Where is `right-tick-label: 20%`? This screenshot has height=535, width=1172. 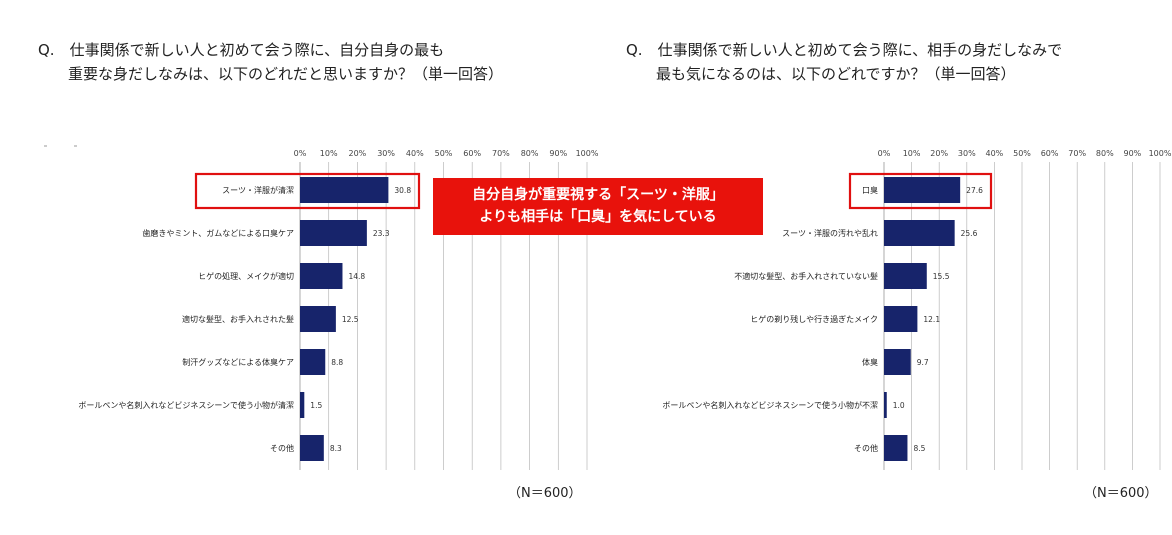
right-tick-label: 20% is located at coordinates (939, 153).